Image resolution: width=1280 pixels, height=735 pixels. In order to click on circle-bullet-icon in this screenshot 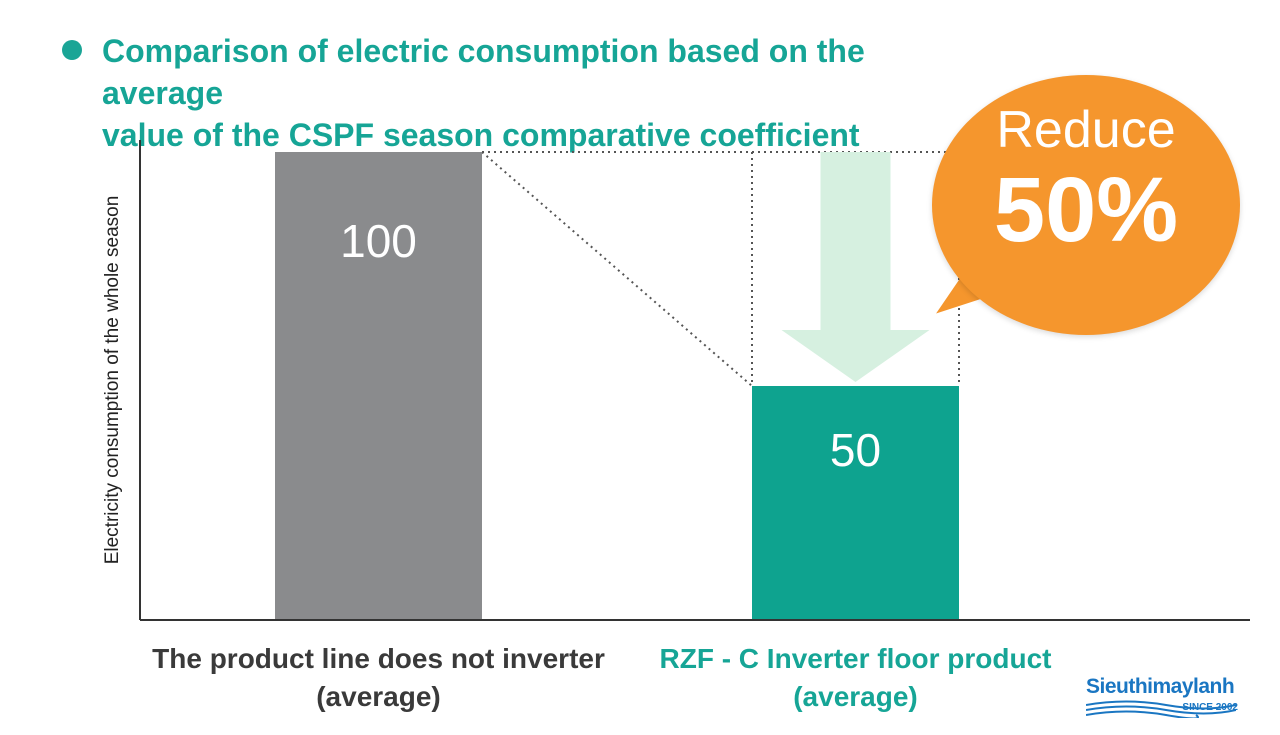, I will do `click(72, 50)`.